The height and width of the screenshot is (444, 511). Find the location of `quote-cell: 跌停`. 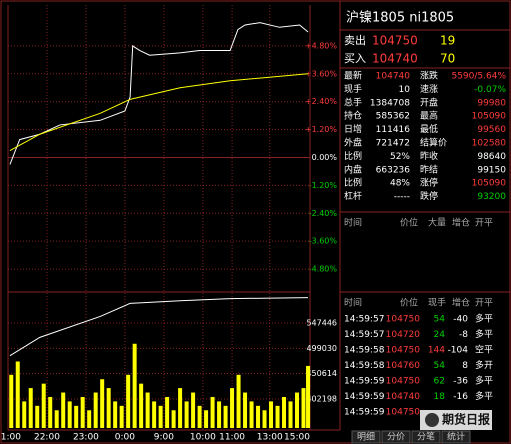

quote-cell: 跌停 is located at coordinates (429, 196).